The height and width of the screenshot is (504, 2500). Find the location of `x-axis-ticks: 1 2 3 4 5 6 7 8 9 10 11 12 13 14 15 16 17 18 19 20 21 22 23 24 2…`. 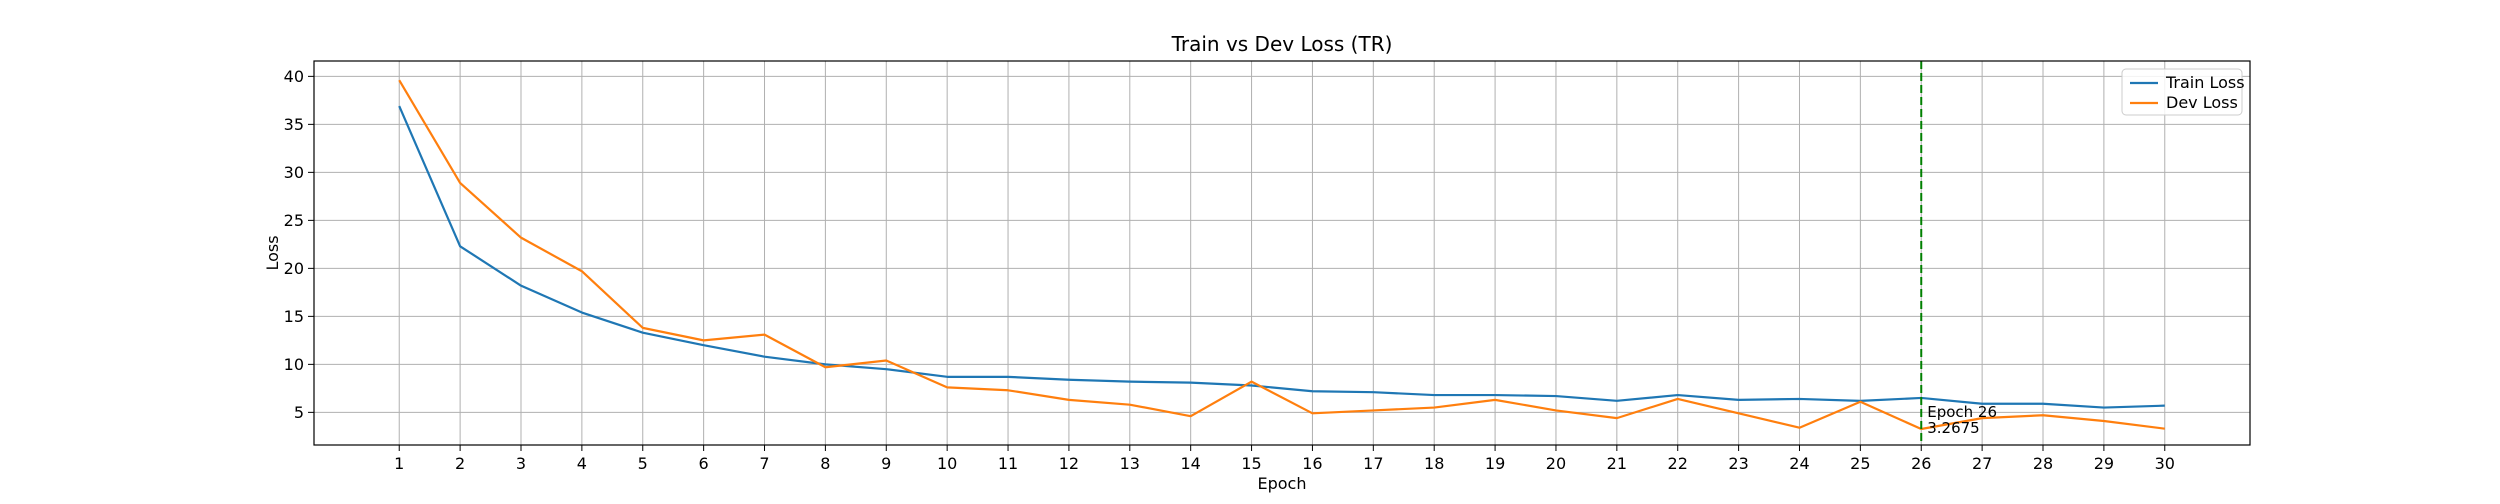

x-axis-ticks: 1 2 3 4 5 6 7 8 9 10 11 12 13 14 15 16 17 18 19 20 21 22 23 24 2… is located at coordinates (1284, 459).